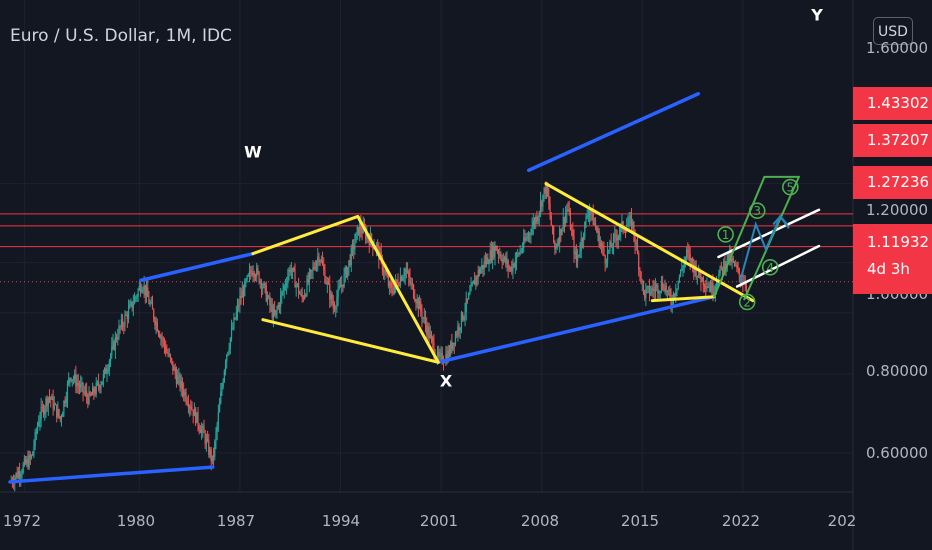 This screenshot has height=550, width=932. Describe the element at coordinates (726, 235) in the screenshot. I see `impulse-wave-number: 1` at that location.